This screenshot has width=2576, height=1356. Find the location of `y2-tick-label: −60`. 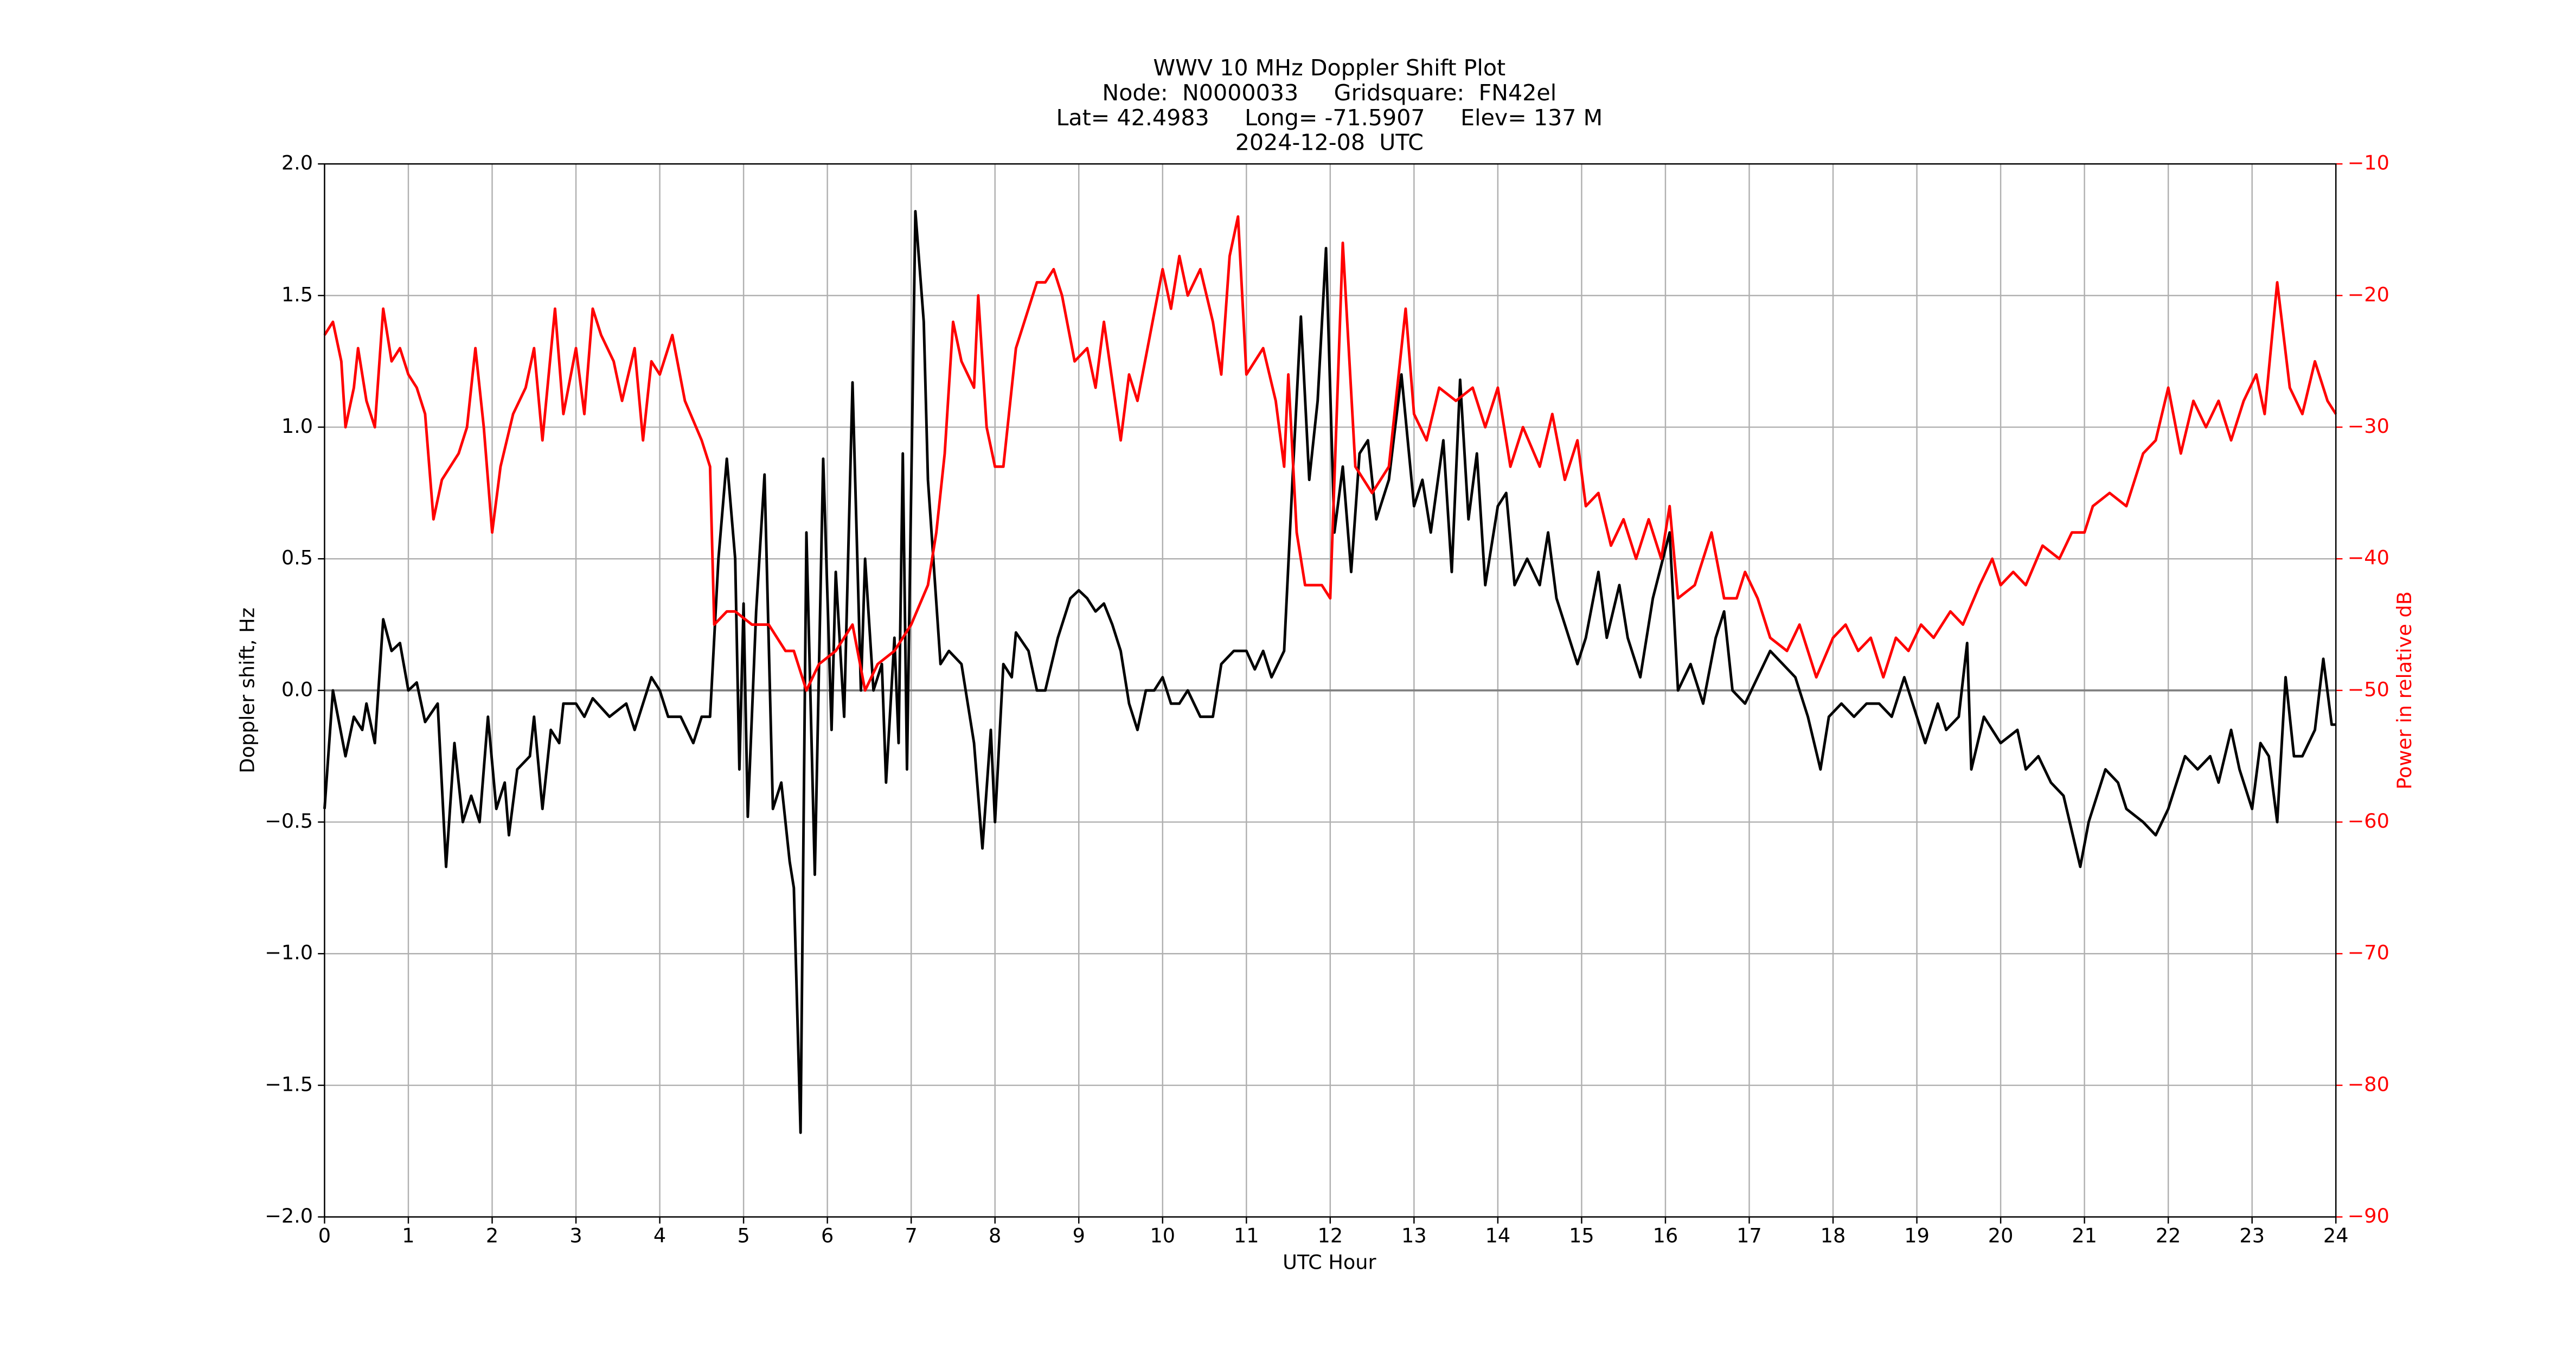

y2-tick-label: −60 is located at coordinates (2368, 821).